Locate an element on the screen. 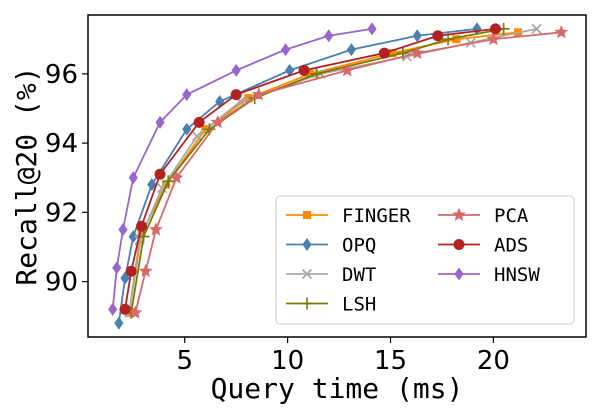  legend-entry-hnsw: HNSW is located at coordinates (489, 275).